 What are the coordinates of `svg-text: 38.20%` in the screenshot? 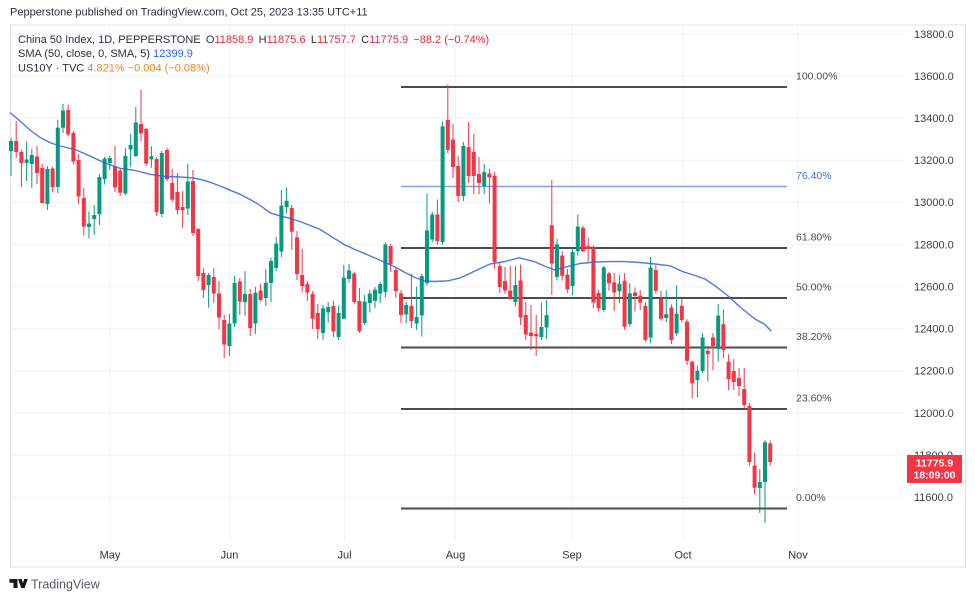 It's located at (814, 337).